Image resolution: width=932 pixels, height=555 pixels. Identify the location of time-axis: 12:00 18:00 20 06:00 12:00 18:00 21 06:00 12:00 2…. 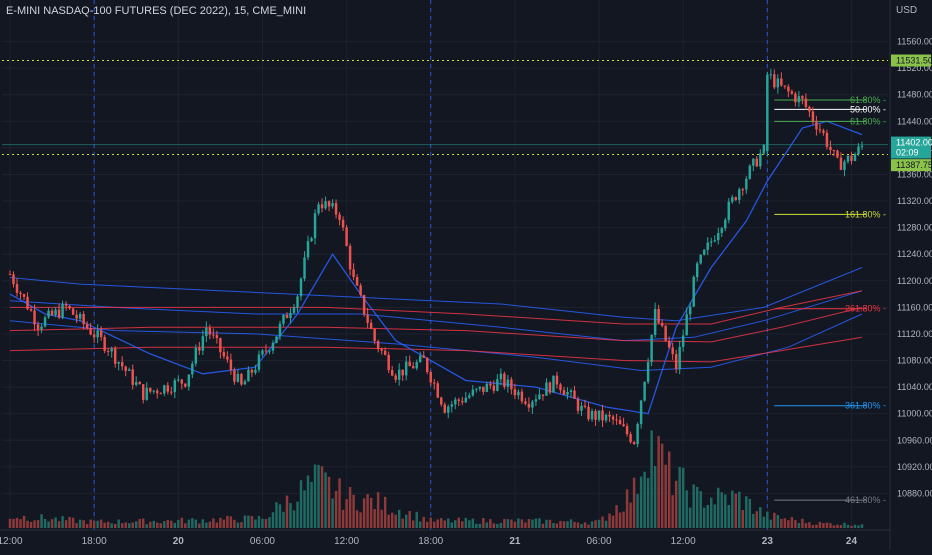
(428, 541).